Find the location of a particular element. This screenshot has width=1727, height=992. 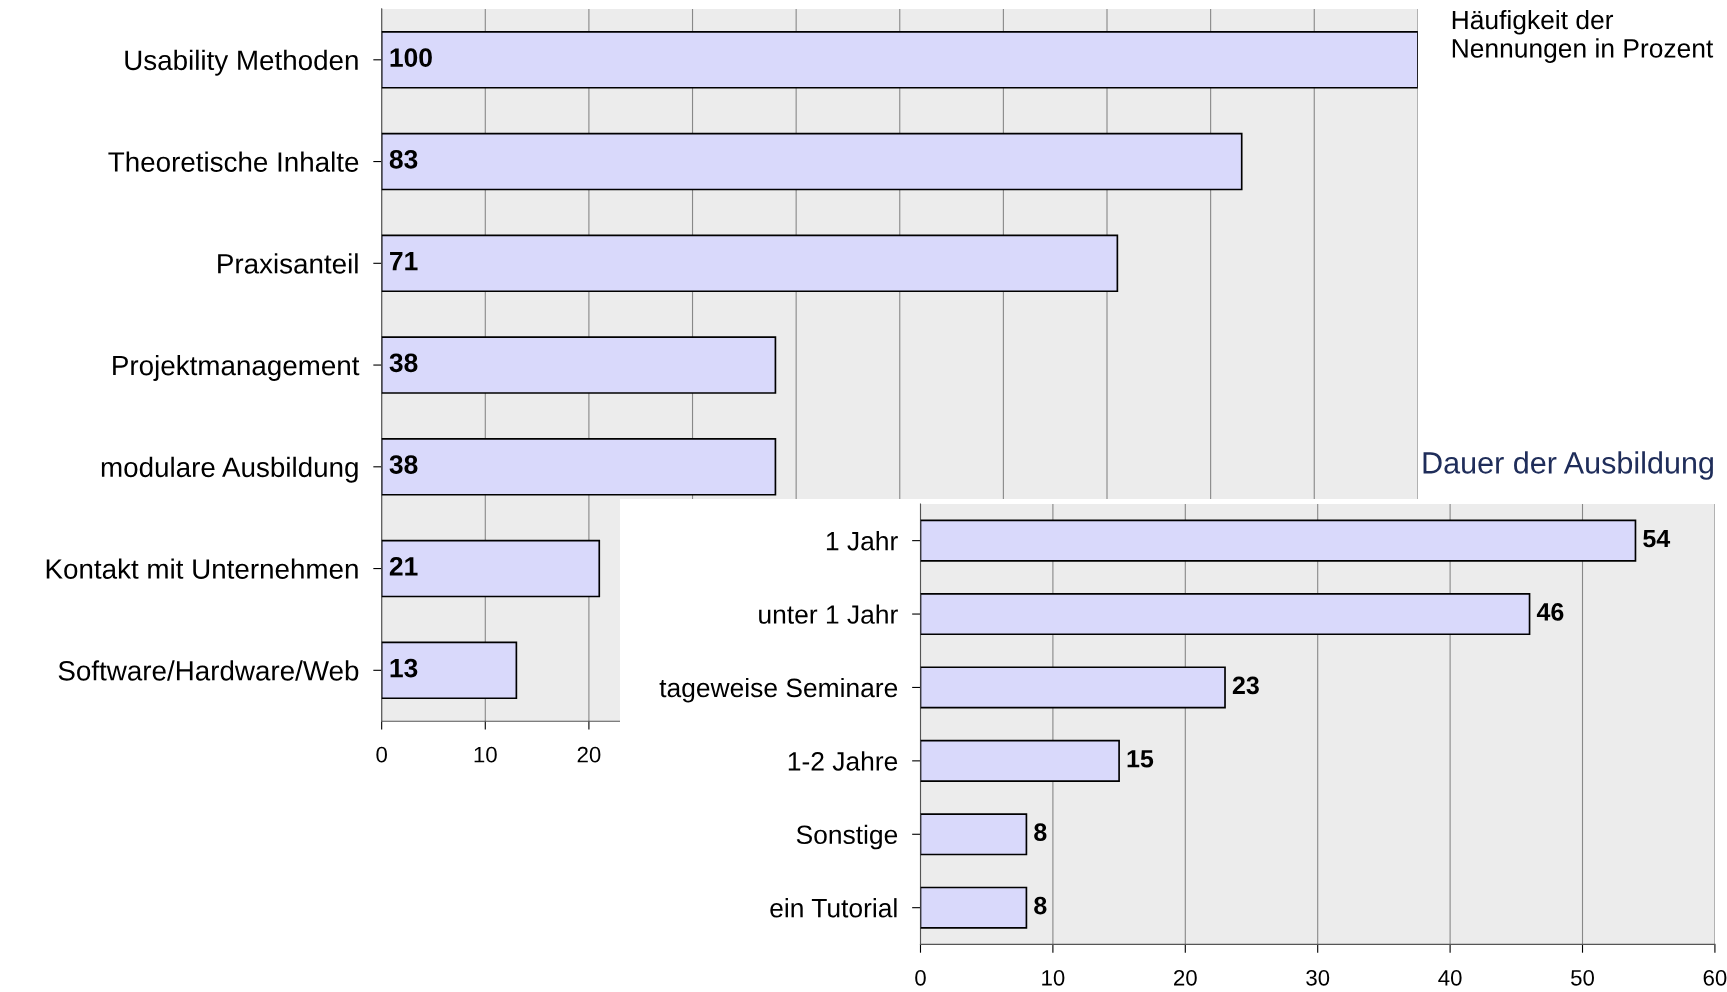

y-tick-label: Software/Hardware/Web is located at coordinates (208, 670).